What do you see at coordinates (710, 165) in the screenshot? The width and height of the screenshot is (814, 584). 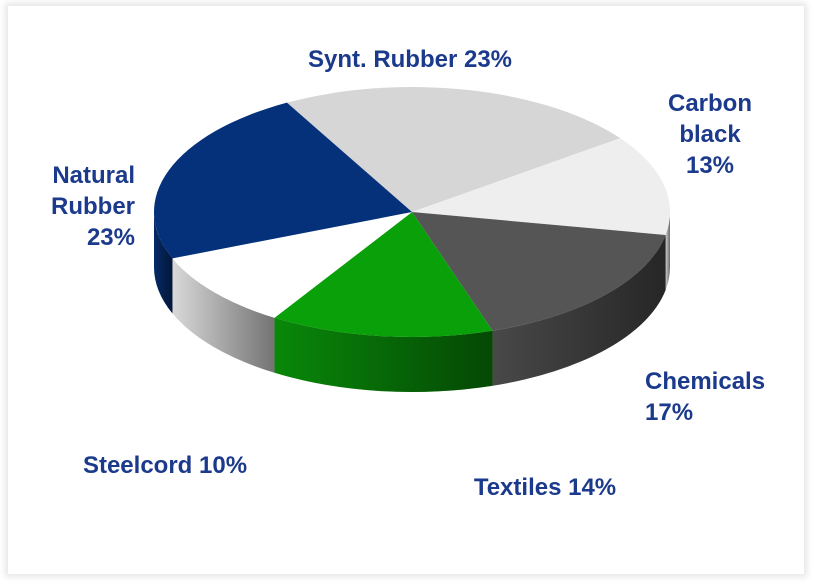 I see `value-label: 13%` at bounding box center [710, 165].